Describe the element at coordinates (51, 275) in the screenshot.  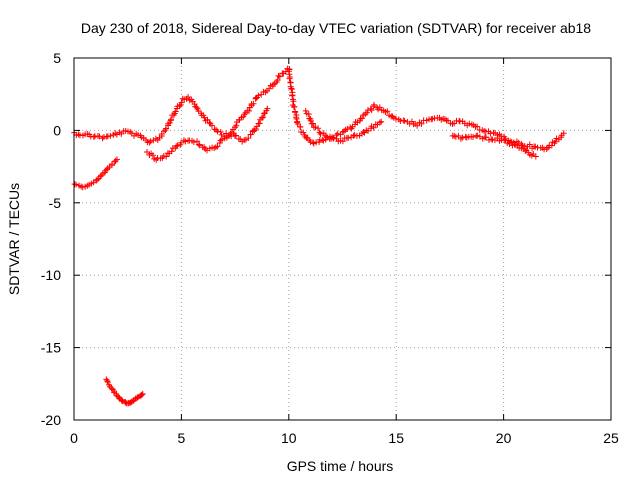
I see `y-tick-label: -10` at that location.